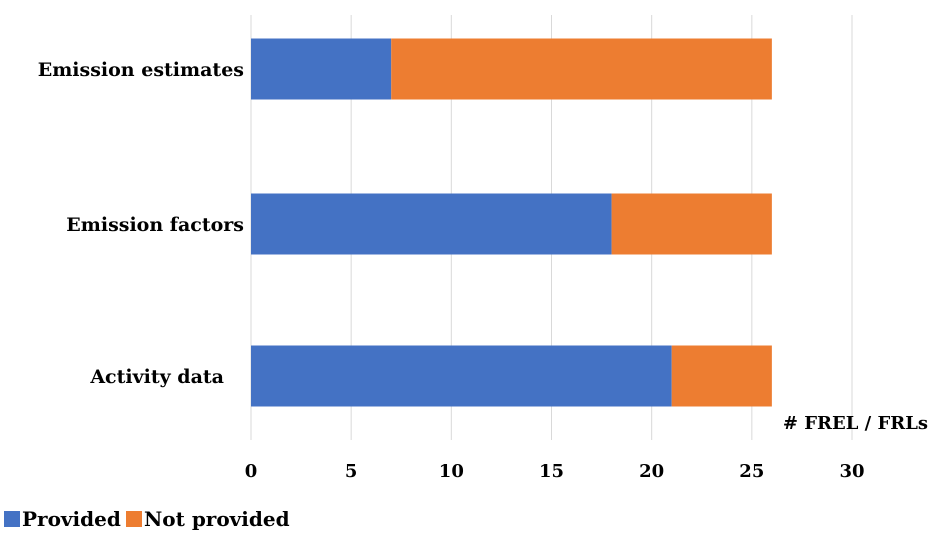 Image resolution: width=928 pixels, height=537 pixels. Describe the element at coordinates (141, 70) in the screenshot. I see `category-label: Emission estimates` at that location.